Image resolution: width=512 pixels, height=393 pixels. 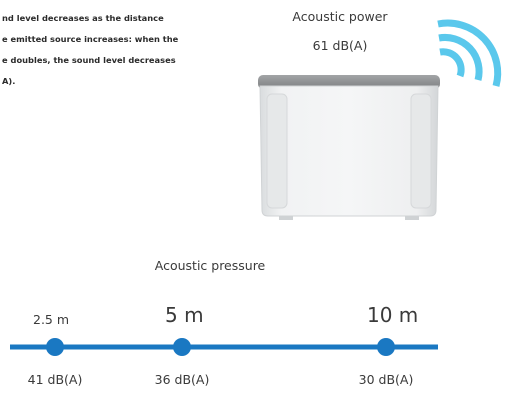 I want to click on intro-line-4: A)., so click(x=9, y=81).